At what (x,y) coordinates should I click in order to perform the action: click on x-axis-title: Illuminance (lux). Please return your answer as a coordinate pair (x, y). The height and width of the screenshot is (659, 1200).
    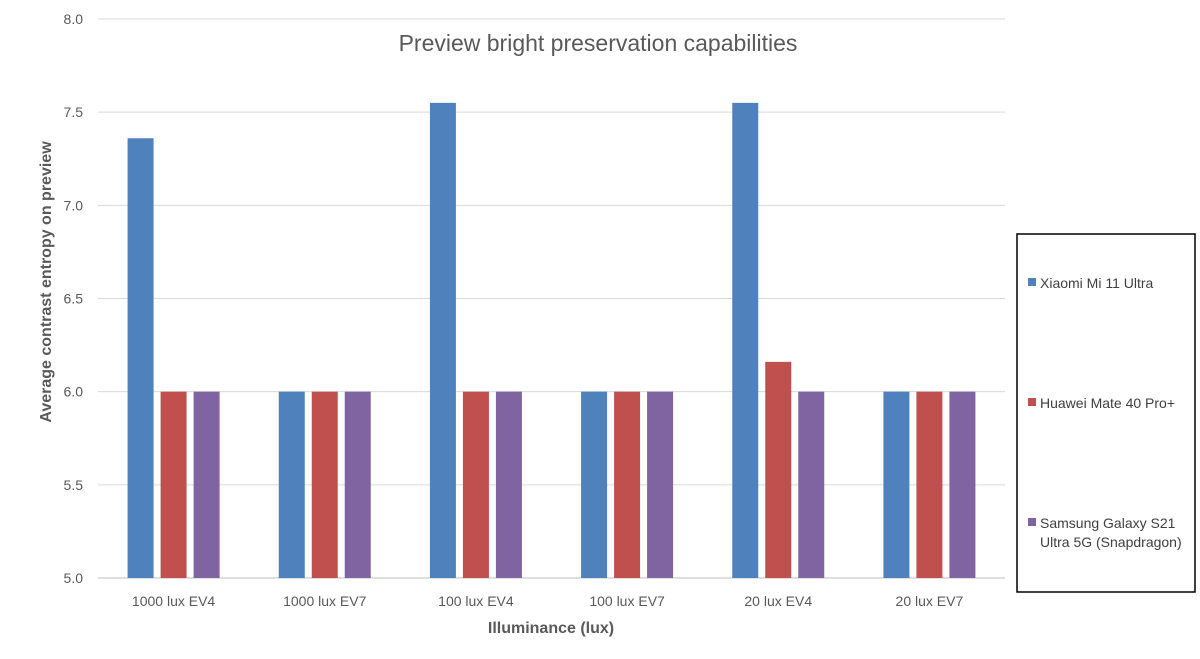
    Looking at the image, I should click on (551, 628).